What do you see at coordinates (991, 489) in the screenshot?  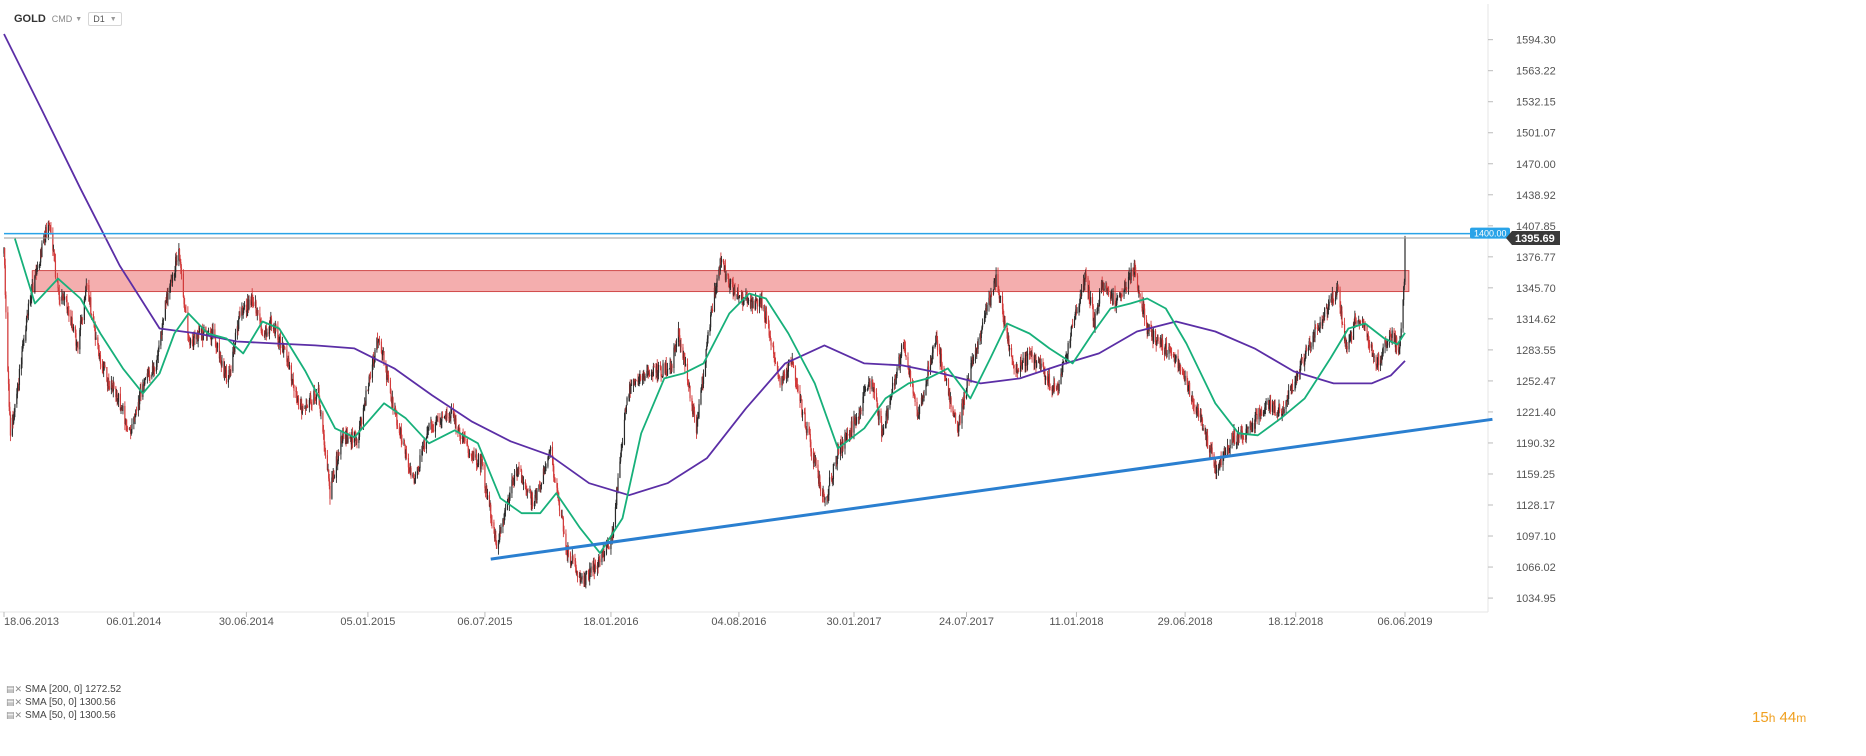 I see `support-trendline` at bounding box center [991, 489].